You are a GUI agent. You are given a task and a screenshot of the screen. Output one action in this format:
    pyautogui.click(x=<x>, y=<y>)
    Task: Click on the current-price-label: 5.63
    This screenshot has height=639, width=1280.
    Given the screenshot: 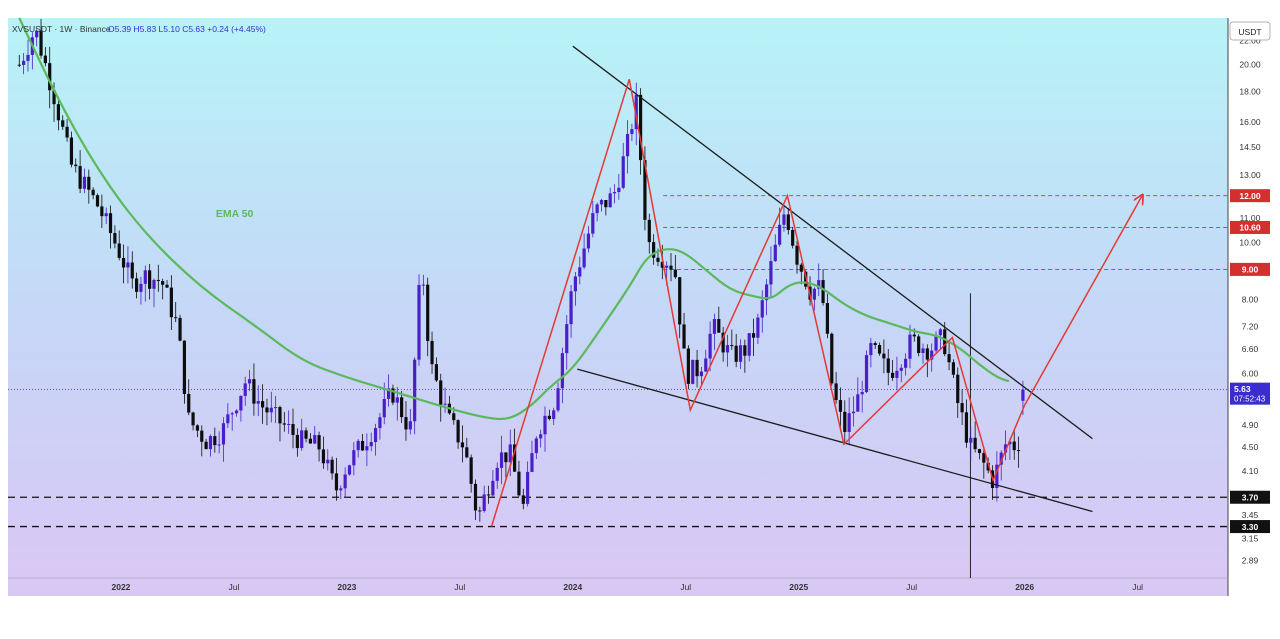 What is the action you would take?
    pyautogui.click(x=1242, y=389)
    